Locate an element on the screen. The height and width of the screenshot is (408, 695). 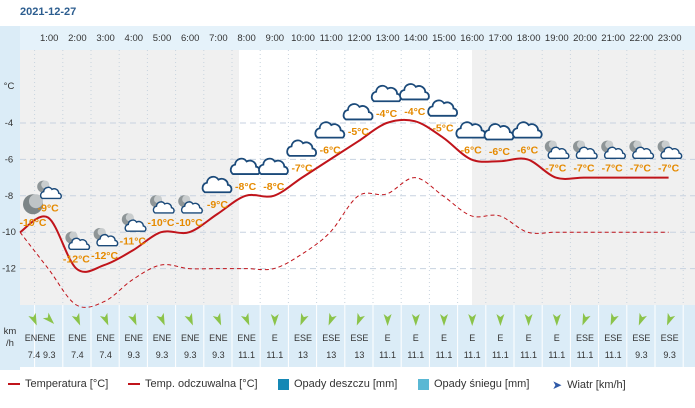
temp-label: -8°C is located at coordinates (246, 187).